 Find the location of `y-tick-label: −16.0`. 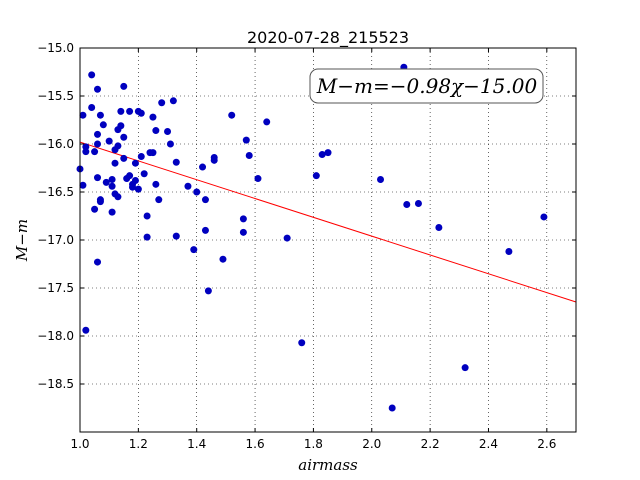

y-tick-label: −16.0 is located at coordinates (55, 144).